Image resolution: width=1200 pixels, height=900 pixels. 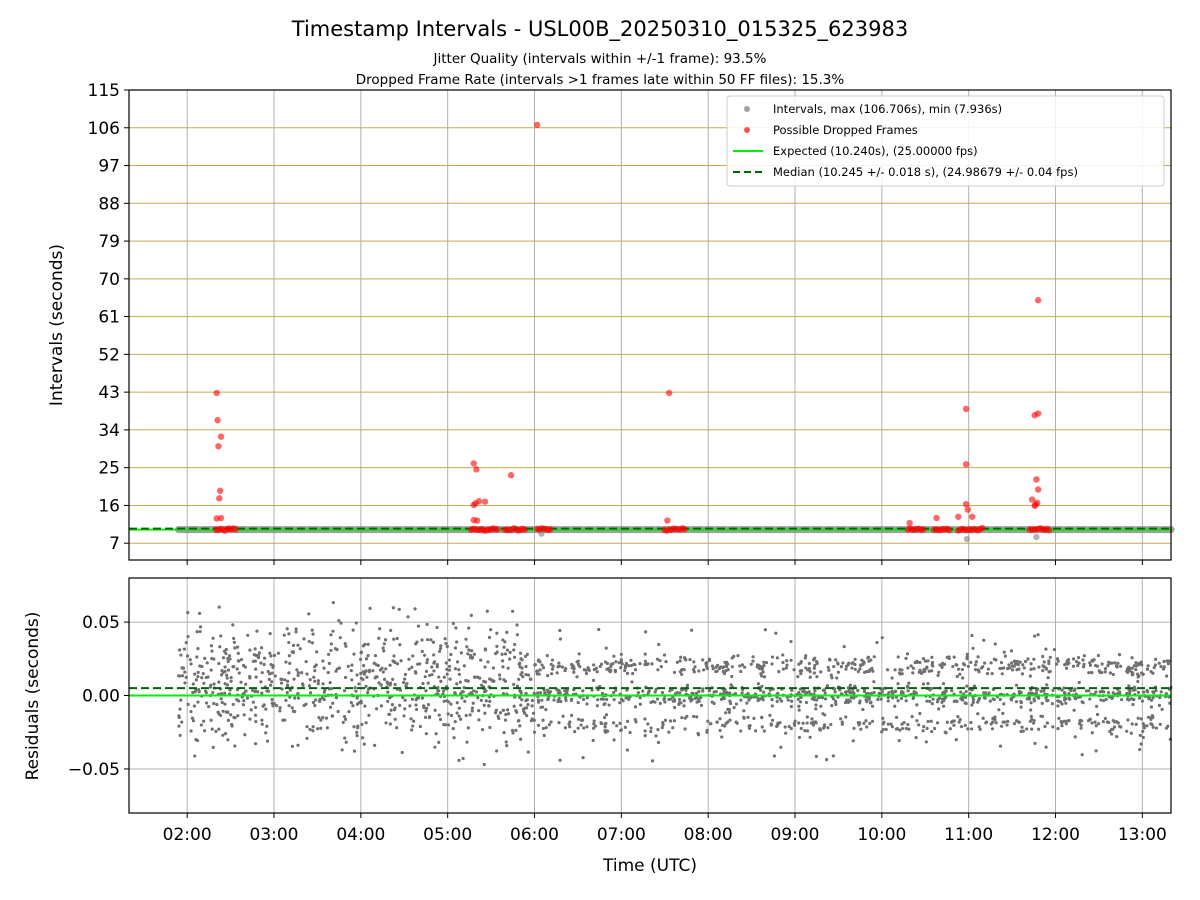 What do you see at coordinates (109, 242) in the screenshot?
I see `top-ytick-label: 79` at bounding box center [109, 242].